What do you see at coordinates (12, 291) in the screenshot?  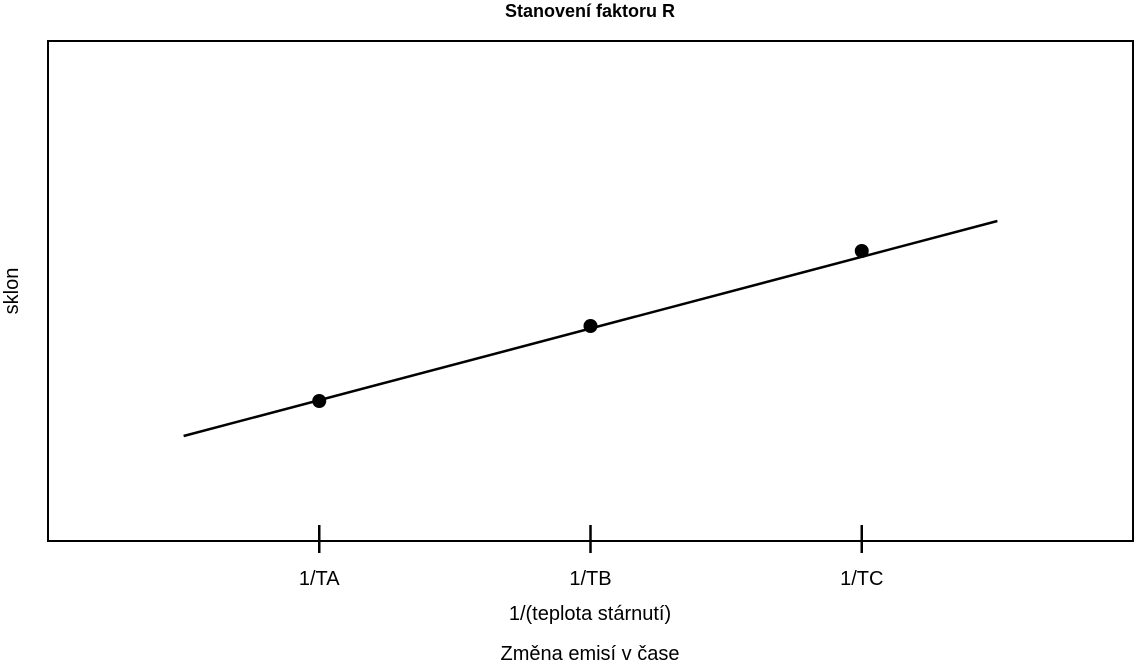 I see `y-axis-label: sklon` at bounding box center [12, 291].